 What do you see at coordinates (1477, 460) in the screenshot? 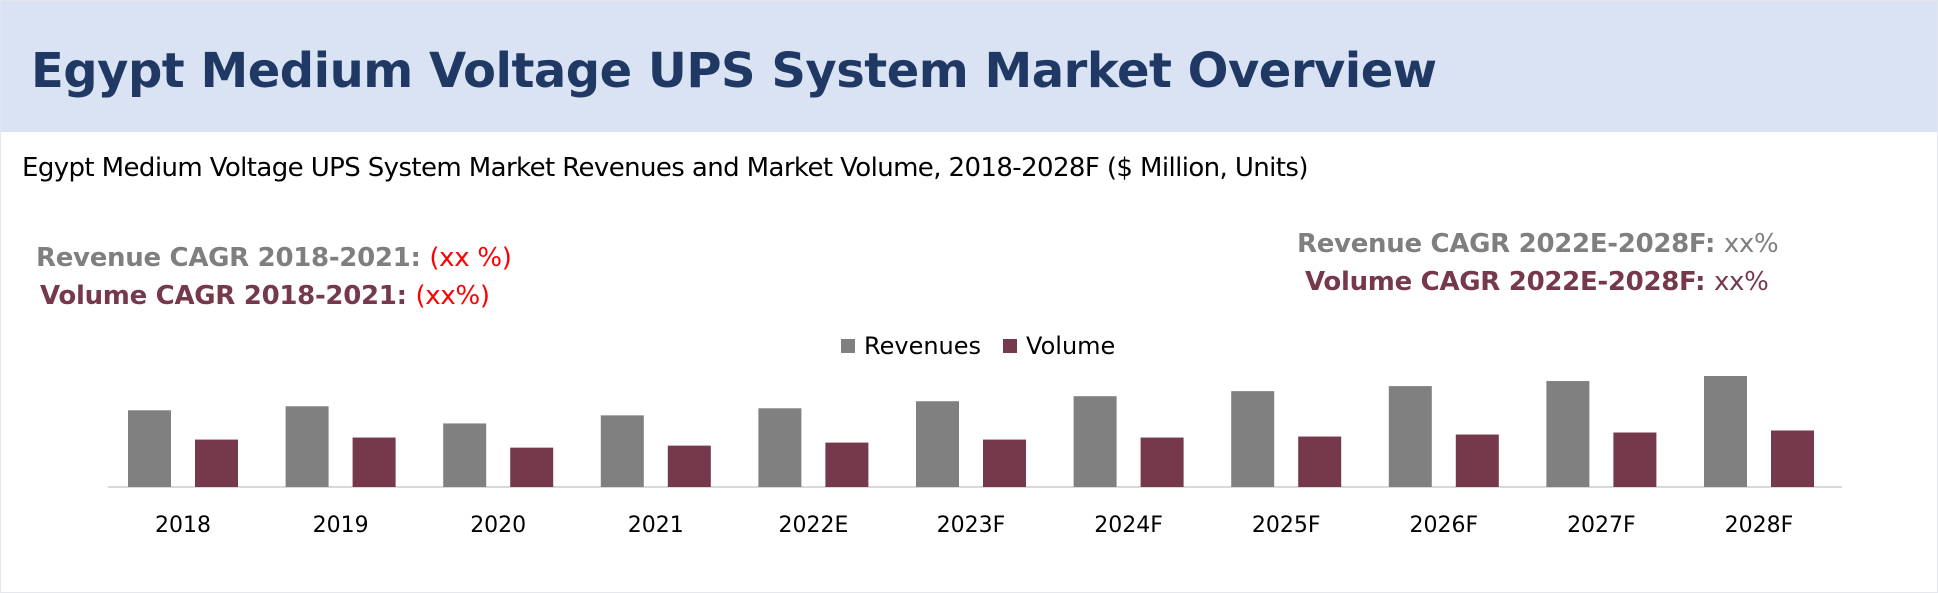
I see `bar-volume-2026f` at bounding box center [1477, 460].